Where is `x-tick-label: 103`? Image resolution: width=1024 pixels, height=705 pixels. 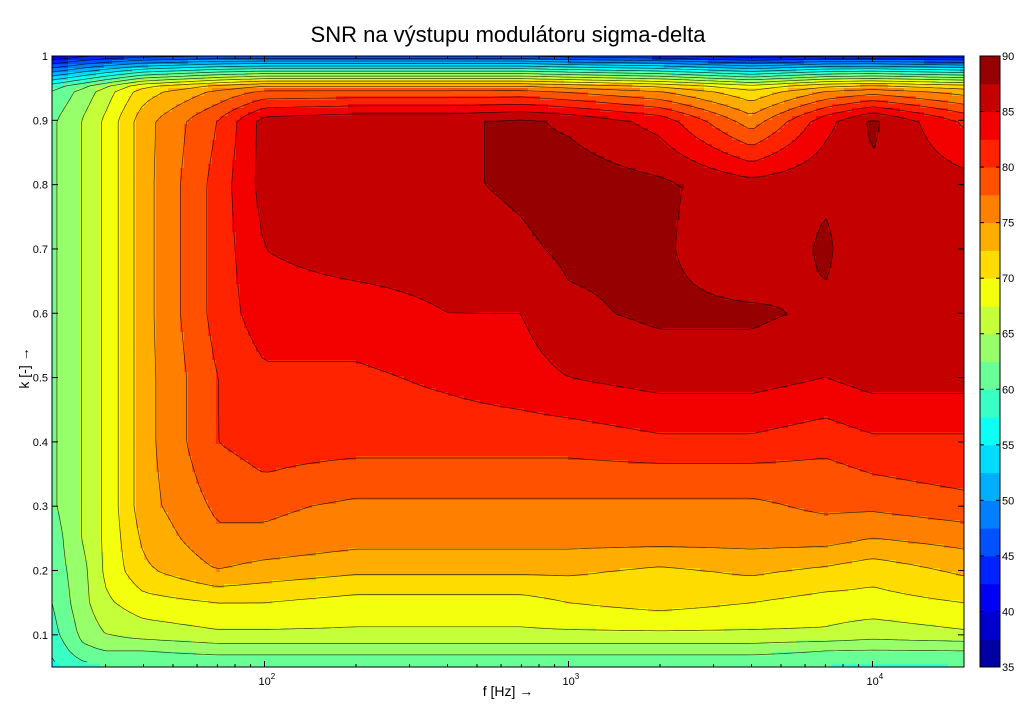
x-tick-label: 103 is located at coordinates (570, 680).